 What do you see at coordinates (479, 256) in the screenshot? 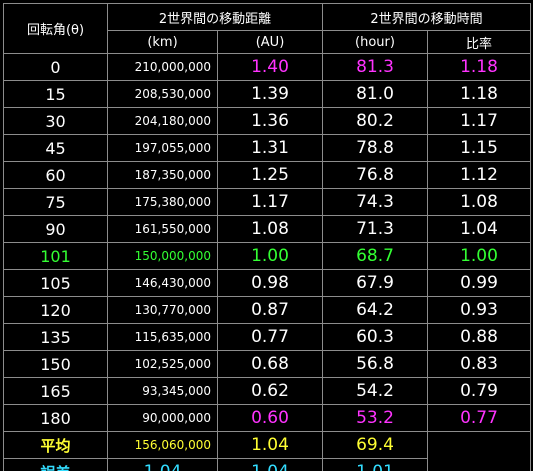
I see `ratio-cell: 1.00` at bounding box center [479, 256].